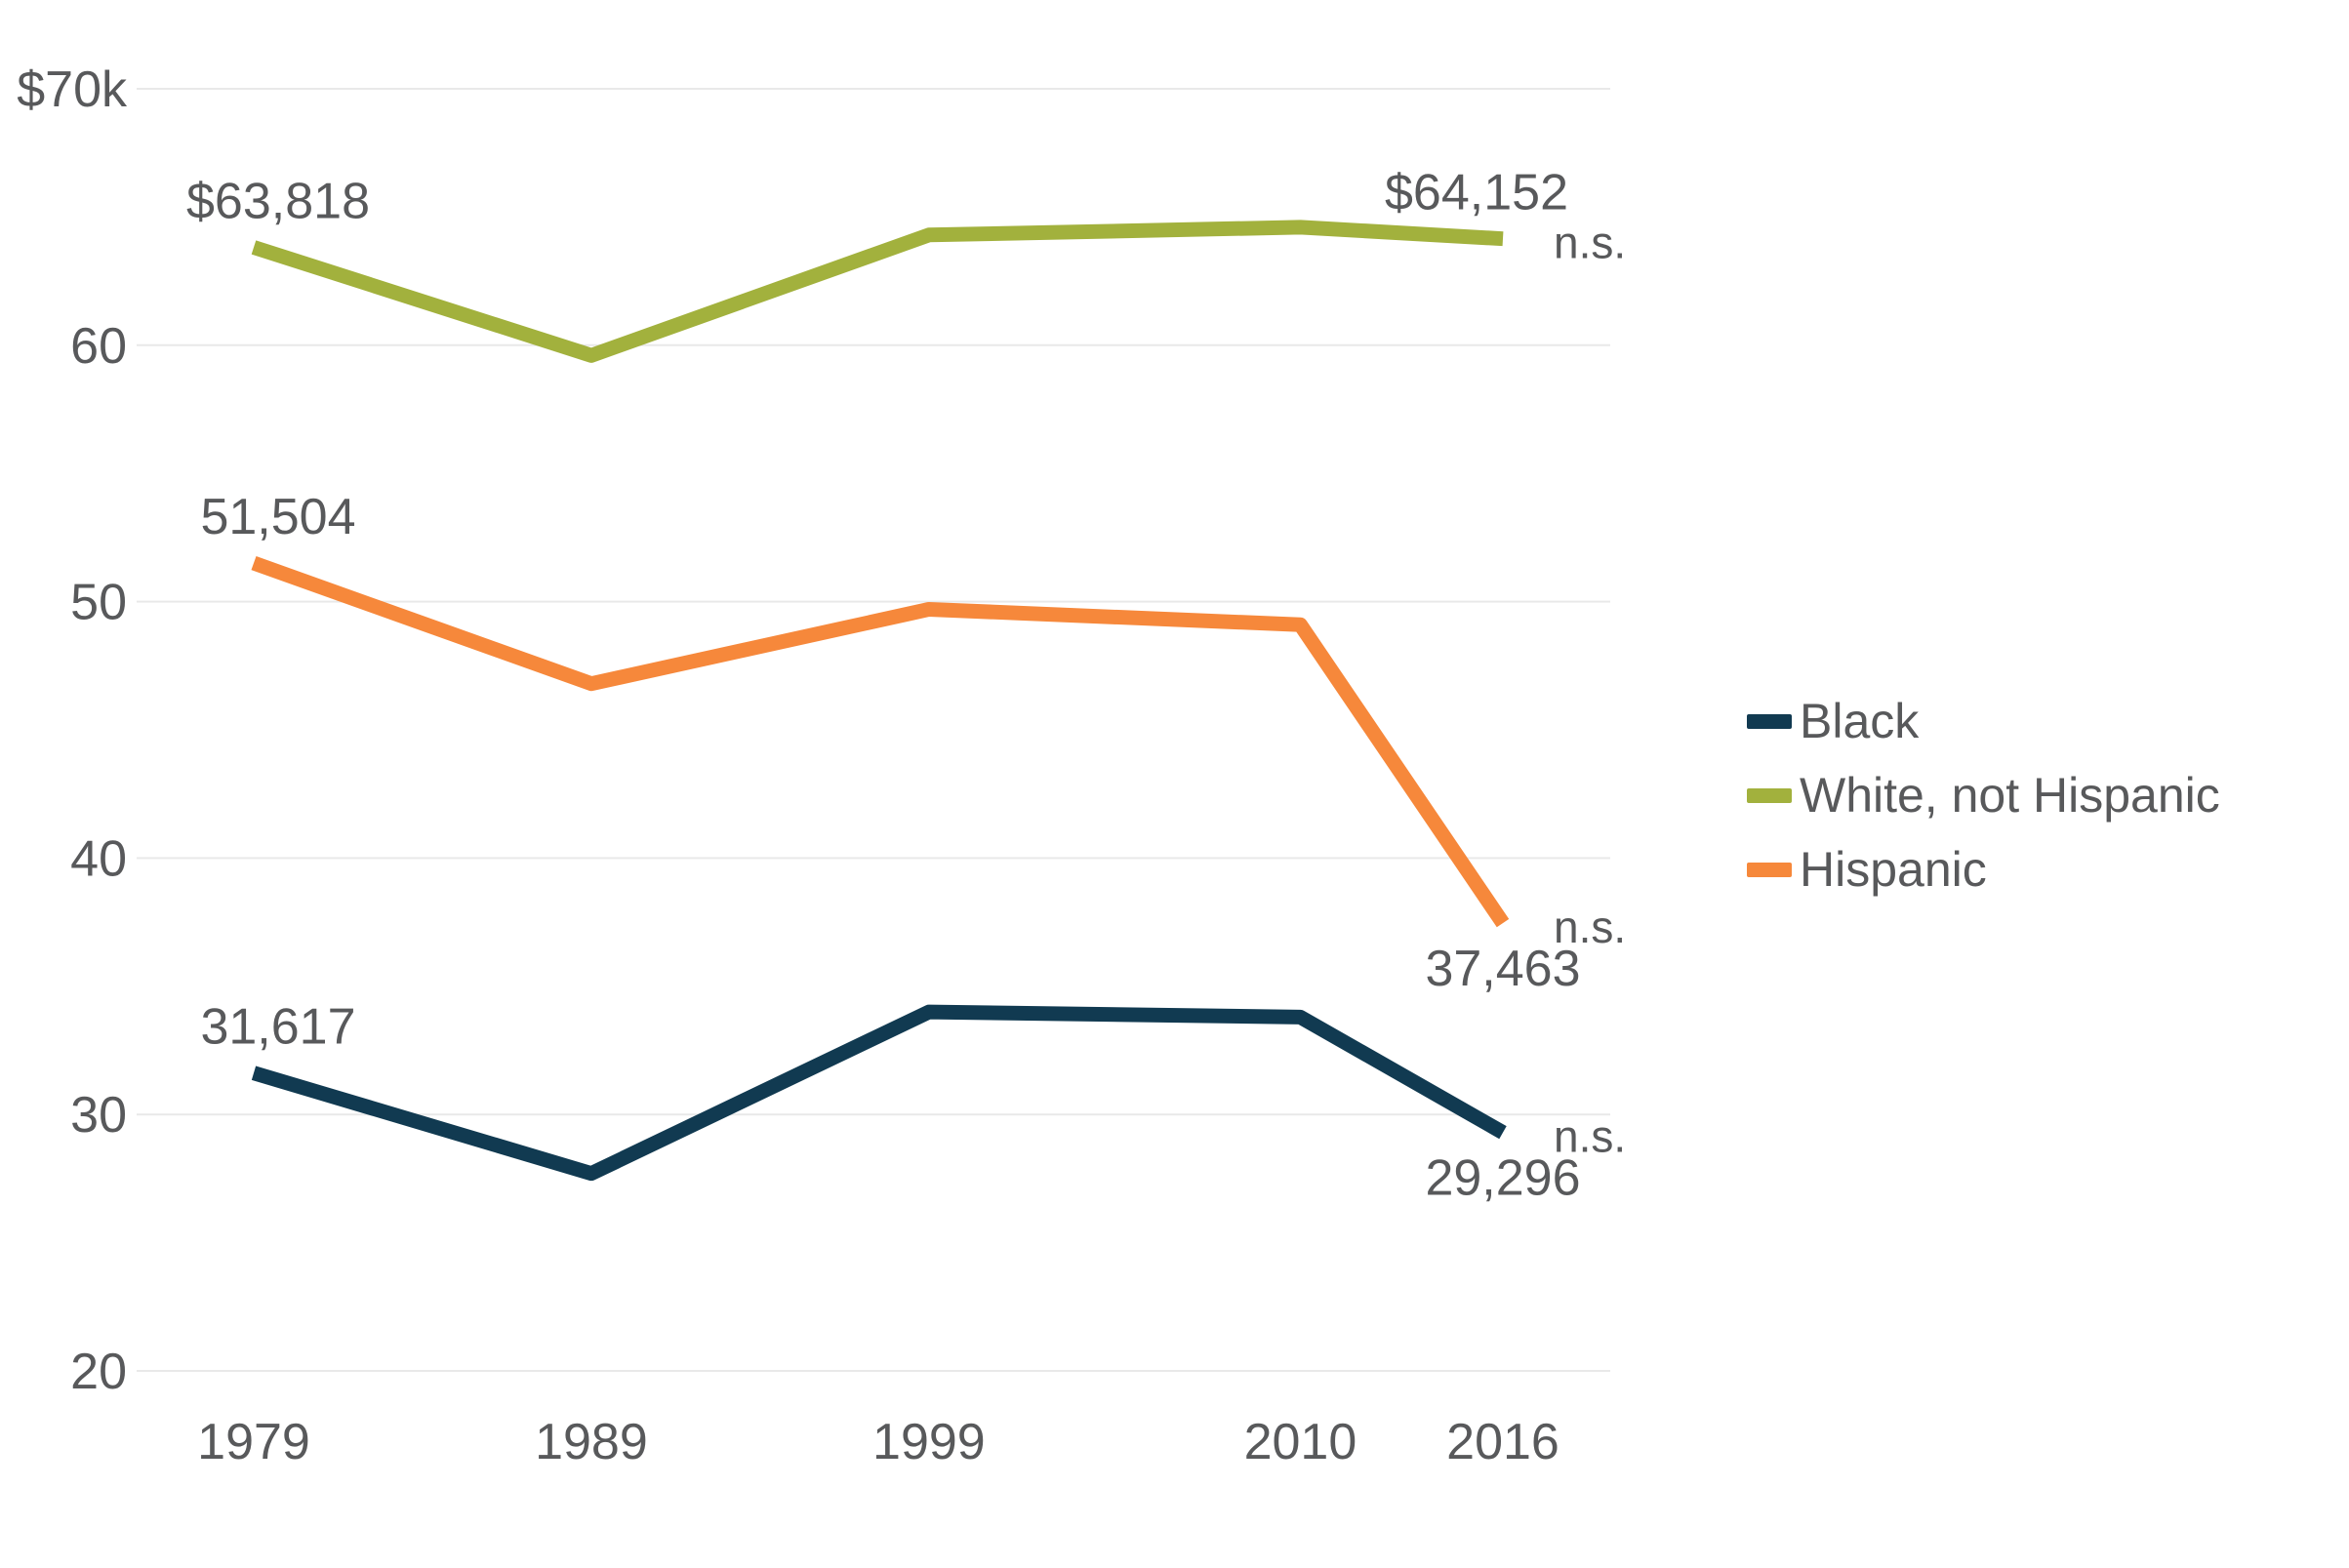 The height and width of the screenshot is (1568, 2349). Describe the element at coordinates (278, 1027) in the screenshot. I see `value-label-black-1979: 31,617` at that location.